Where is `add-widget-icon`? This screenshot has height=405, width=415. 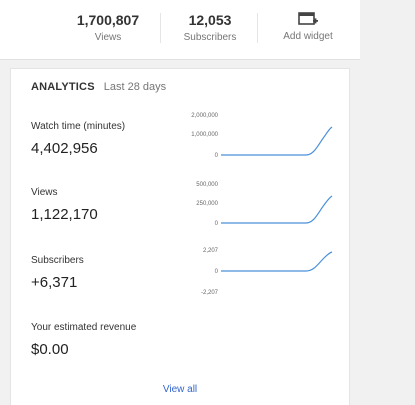 add-widget-icon is located at coordinates (308, 19).